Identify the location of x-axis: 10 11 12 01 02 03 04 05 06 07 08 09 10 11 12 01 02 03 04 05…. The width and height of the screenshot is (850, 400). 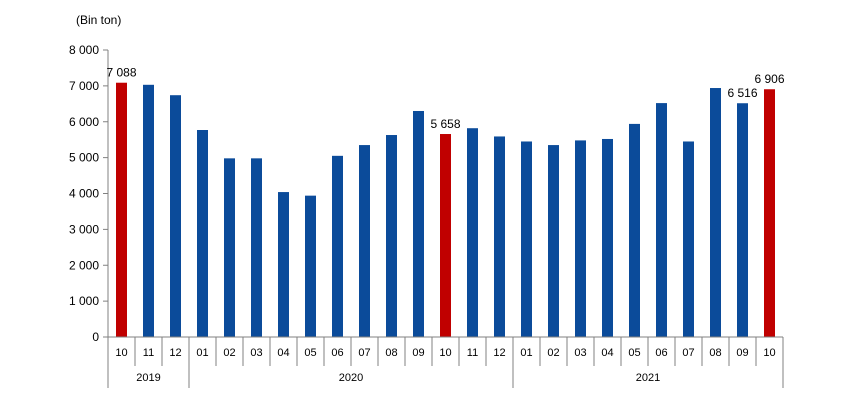
(445, 362).